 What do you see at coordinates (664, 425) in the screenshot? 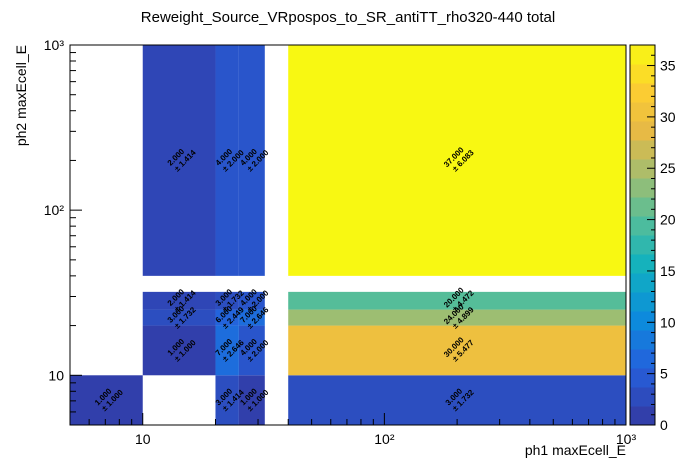
I see `palette-tick-label: 0` at bounding box center [664, 425].